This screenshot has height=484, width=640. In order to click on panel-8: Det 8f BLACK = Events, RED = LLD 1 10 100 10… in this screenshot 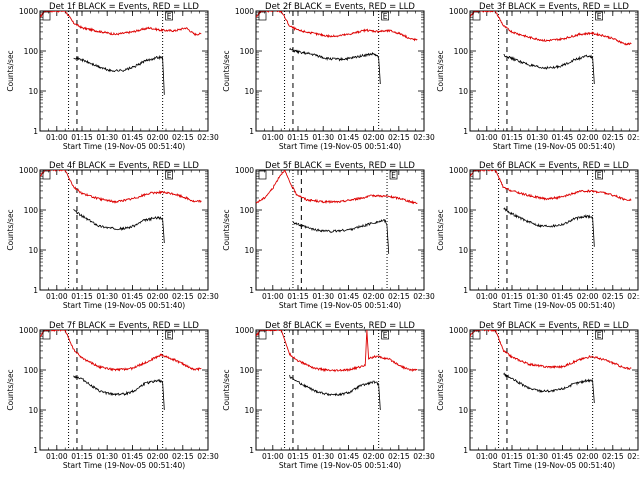, I will do `click(328, 395)`.